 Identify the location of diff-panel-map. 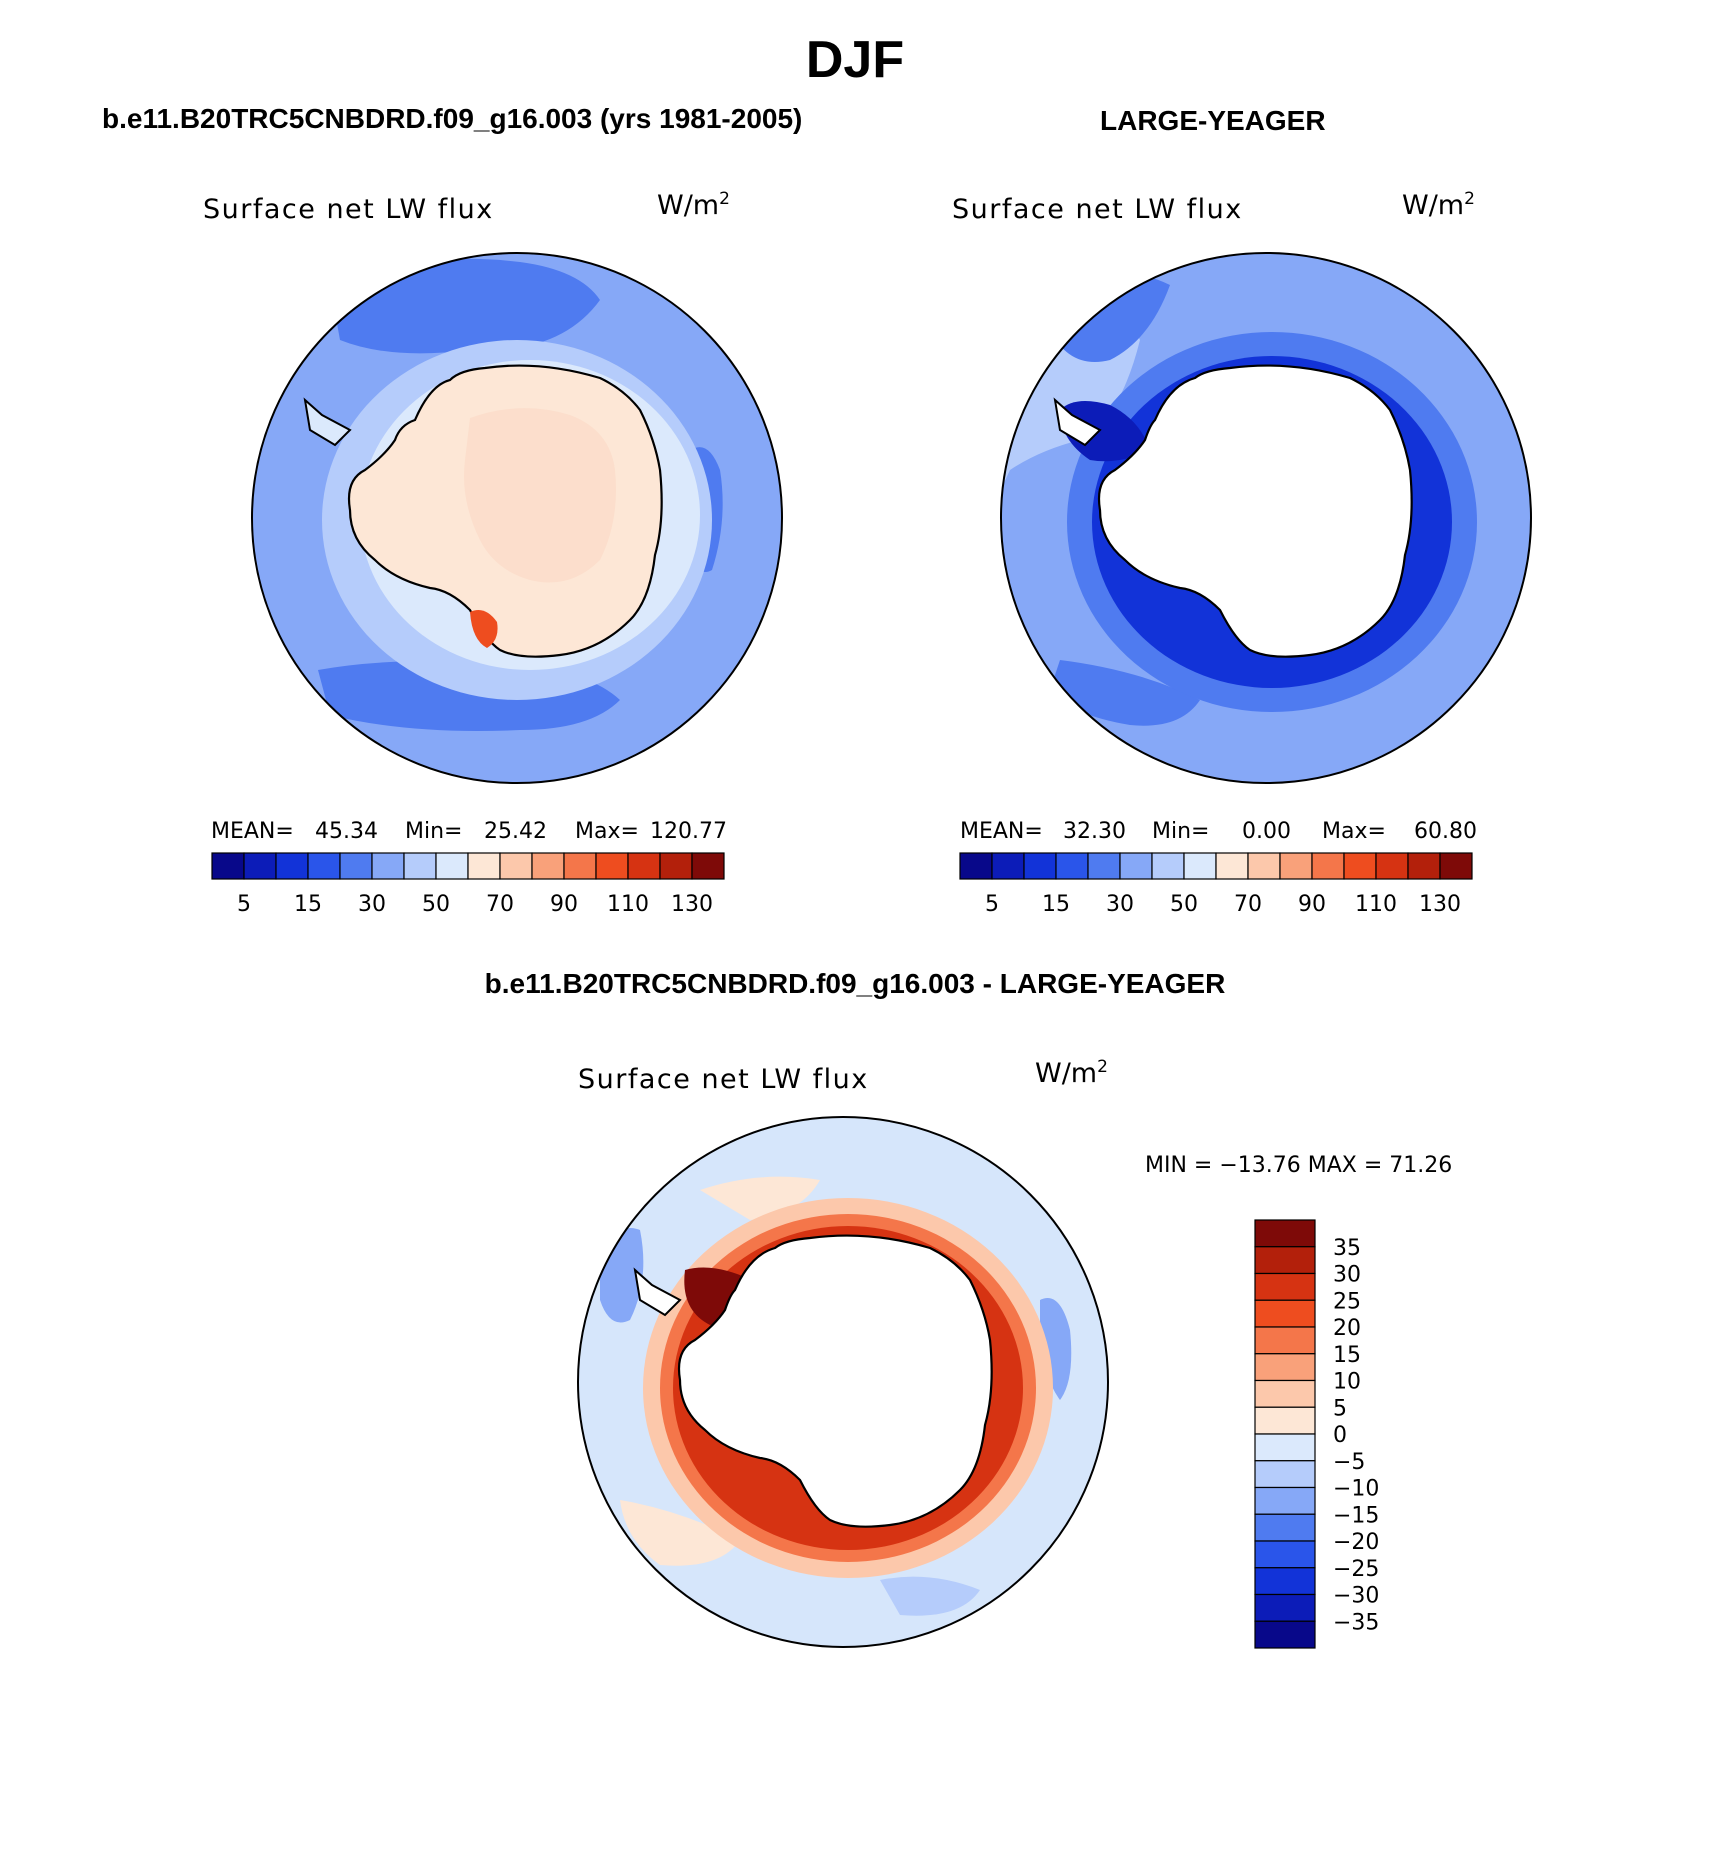
(843, 1382).